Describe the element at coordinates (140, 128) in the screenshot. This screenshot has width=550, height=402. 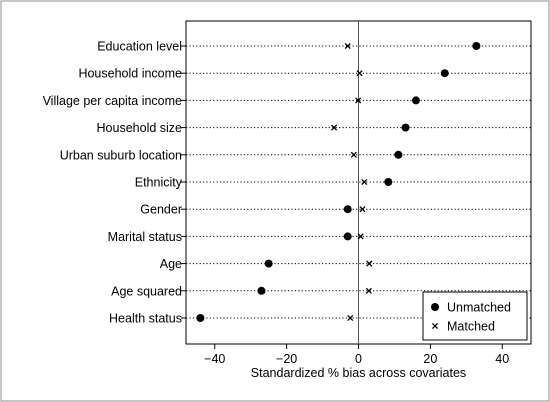
I see `covariate-label: Household size` at that location.